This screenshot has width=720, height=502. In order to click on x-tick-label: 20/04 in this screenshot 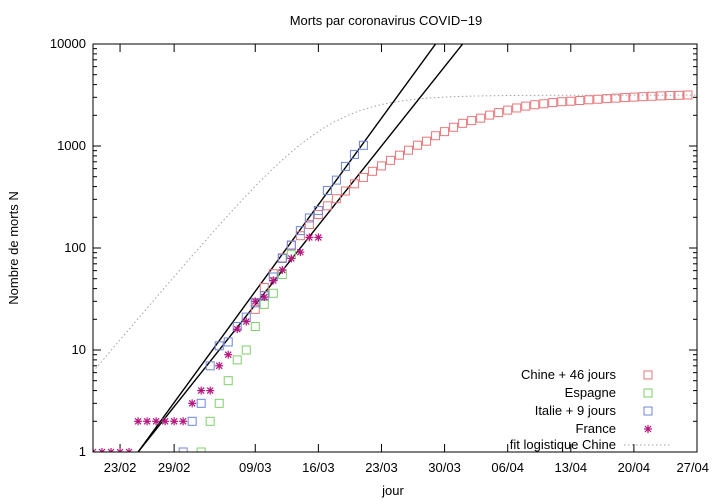, I will do `click(634, 467)`.